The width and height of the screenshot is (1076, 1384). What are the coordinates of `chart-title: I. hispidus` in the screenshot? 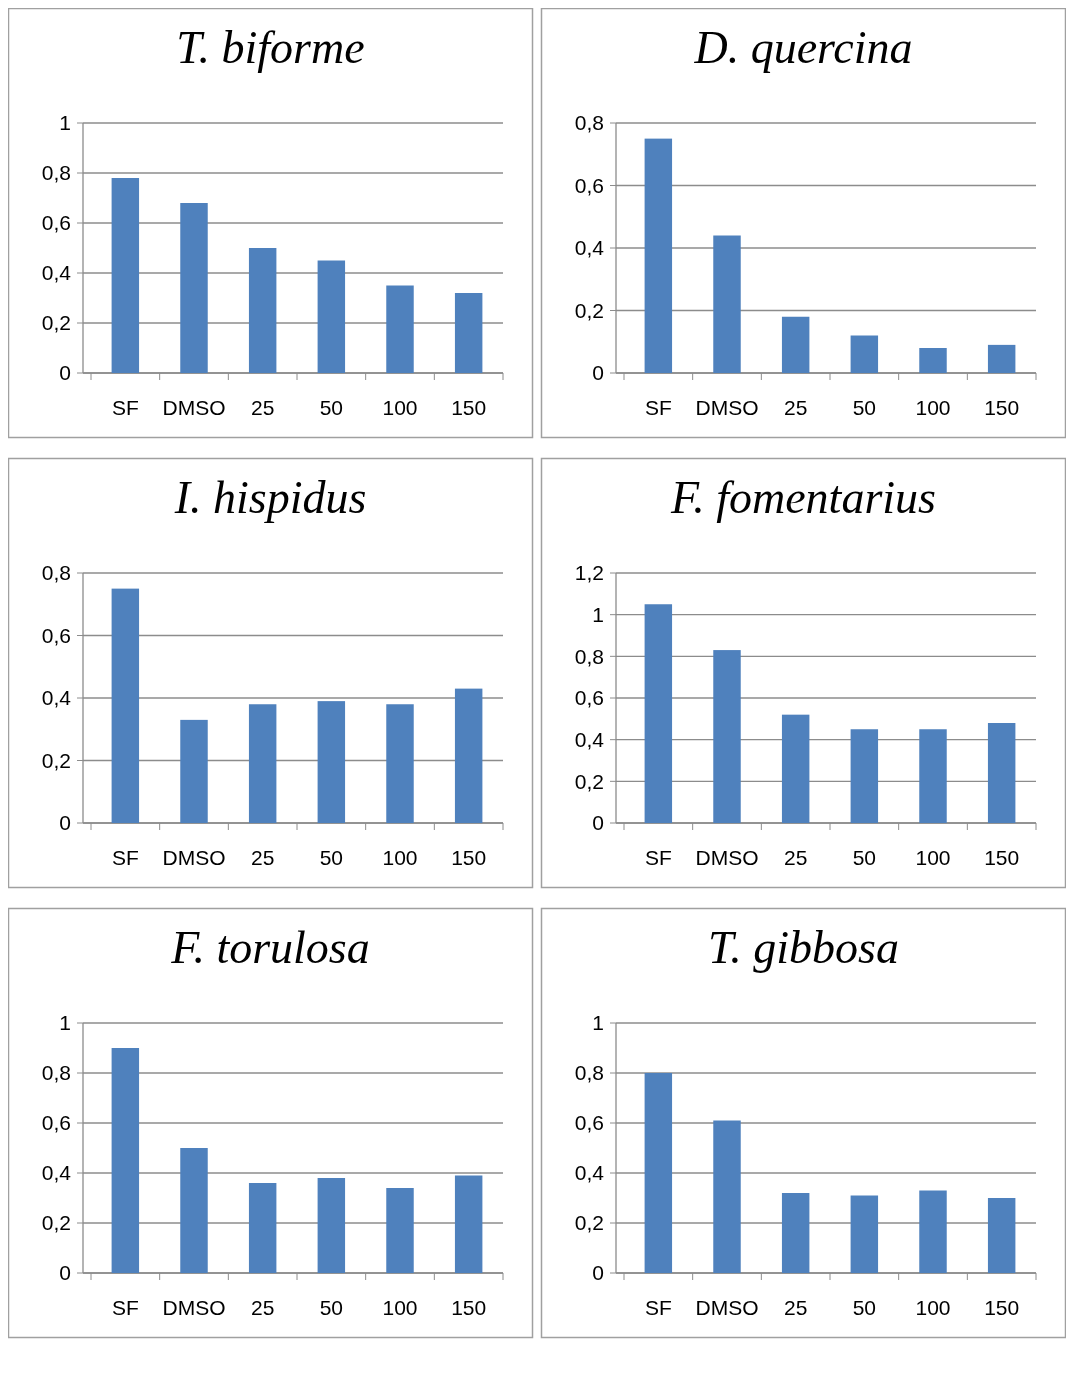 It's located at (270, 497).